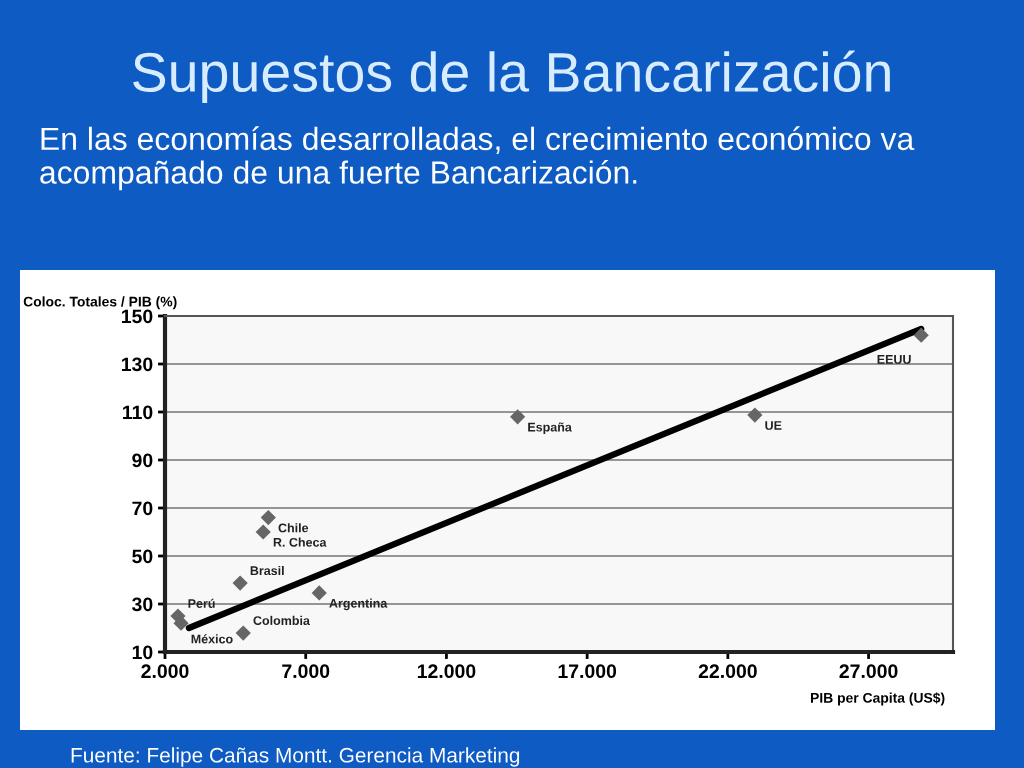  What do you see at coordinates (550, 428) in the screenshot?
I see `annotation: España` at bounding box center [550, 428].